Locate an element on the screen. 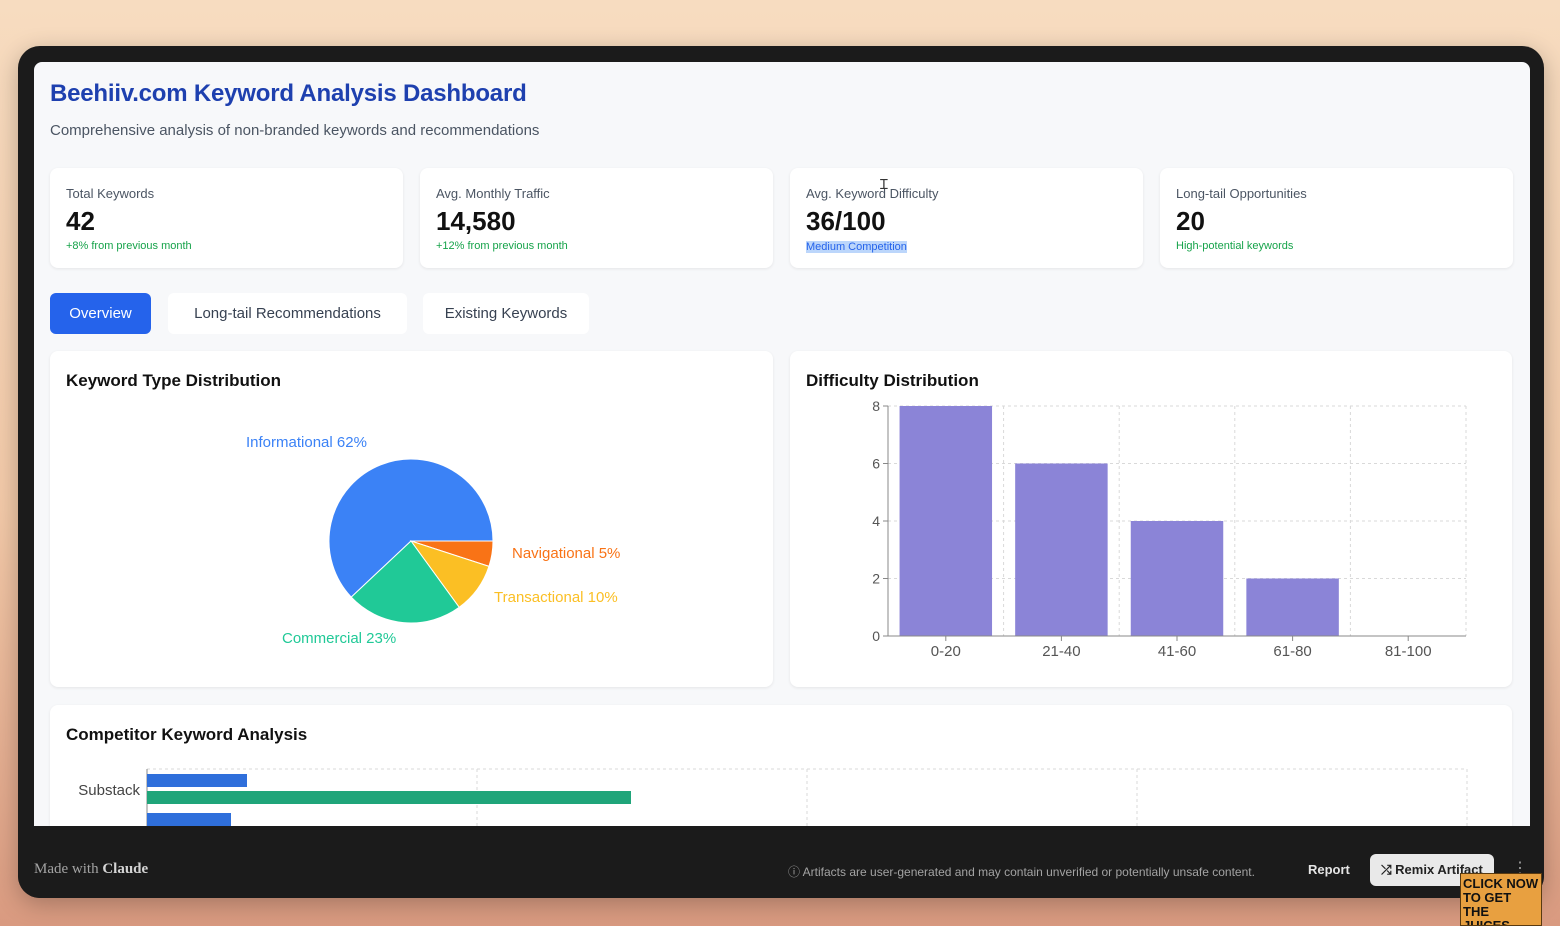 This screenshot has height=926, width=1560. pie-label: Navigational 5% is located at coordinates (566, 553).